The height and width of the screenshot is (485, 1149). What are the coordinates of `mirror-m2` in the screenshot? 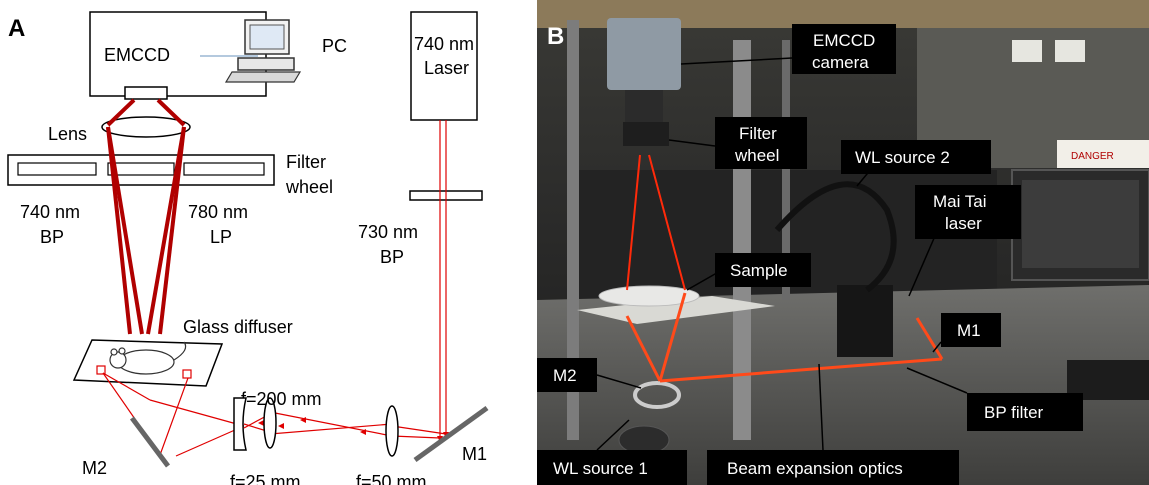 It's located at (150, 442).